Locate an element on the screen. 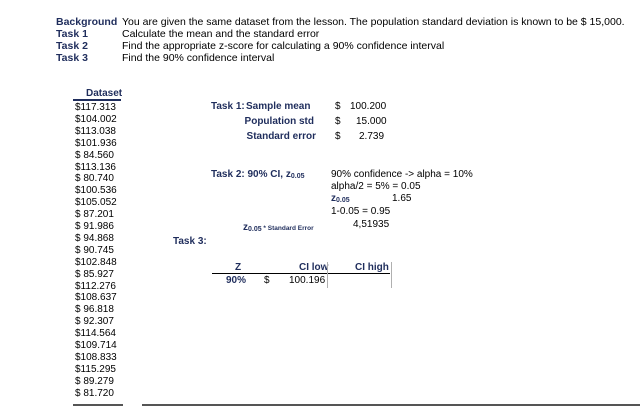 This screenshot has width=640, height=420. task3-description: Find the 90% confidence interval is located at coordinates (198, 58).